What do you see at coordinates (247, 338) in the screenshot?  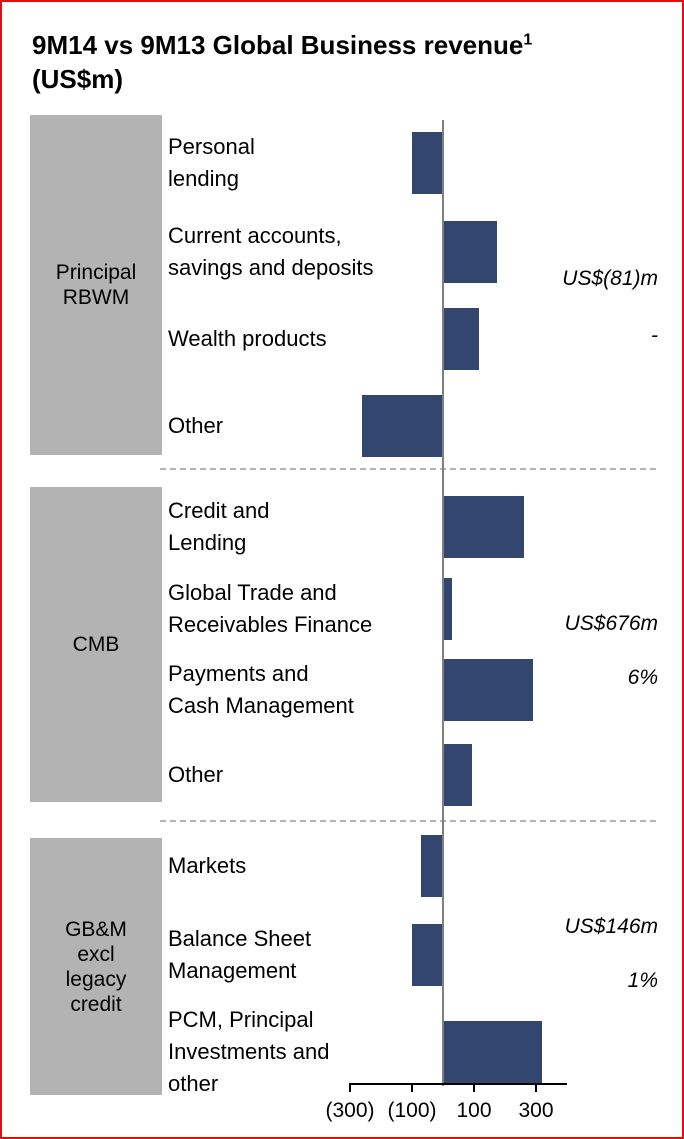 I see `category-label: Wealth products` at bounding box center [247, 338].